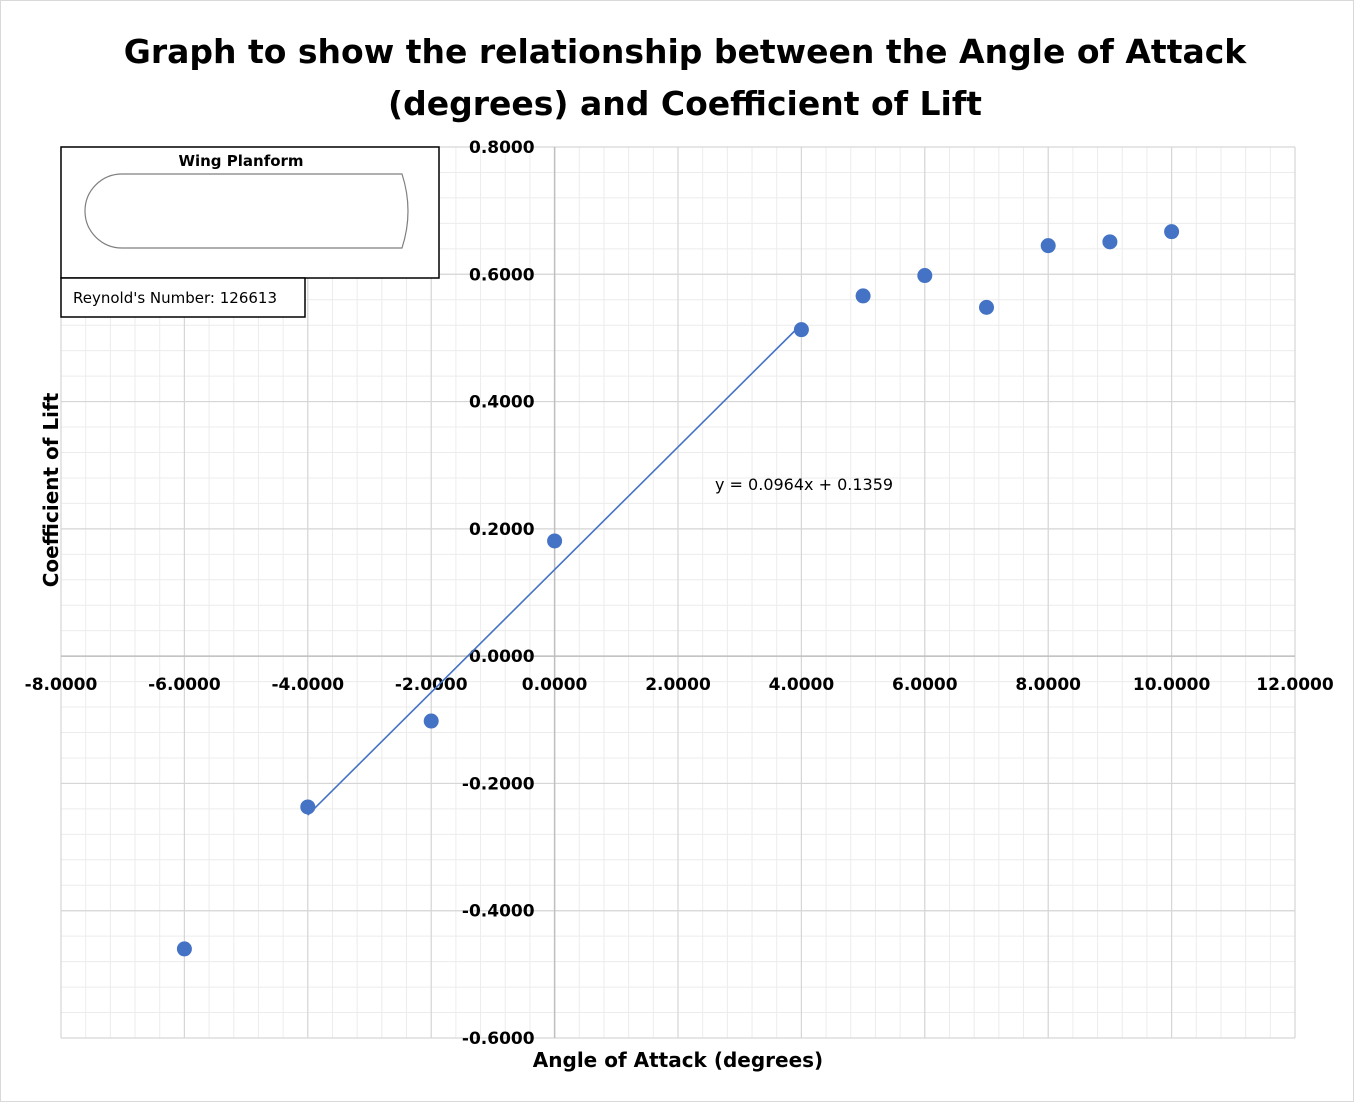 This screenshot has height=1104, width=1356. I want to click on wing-planform-shape, so click(246, 211).